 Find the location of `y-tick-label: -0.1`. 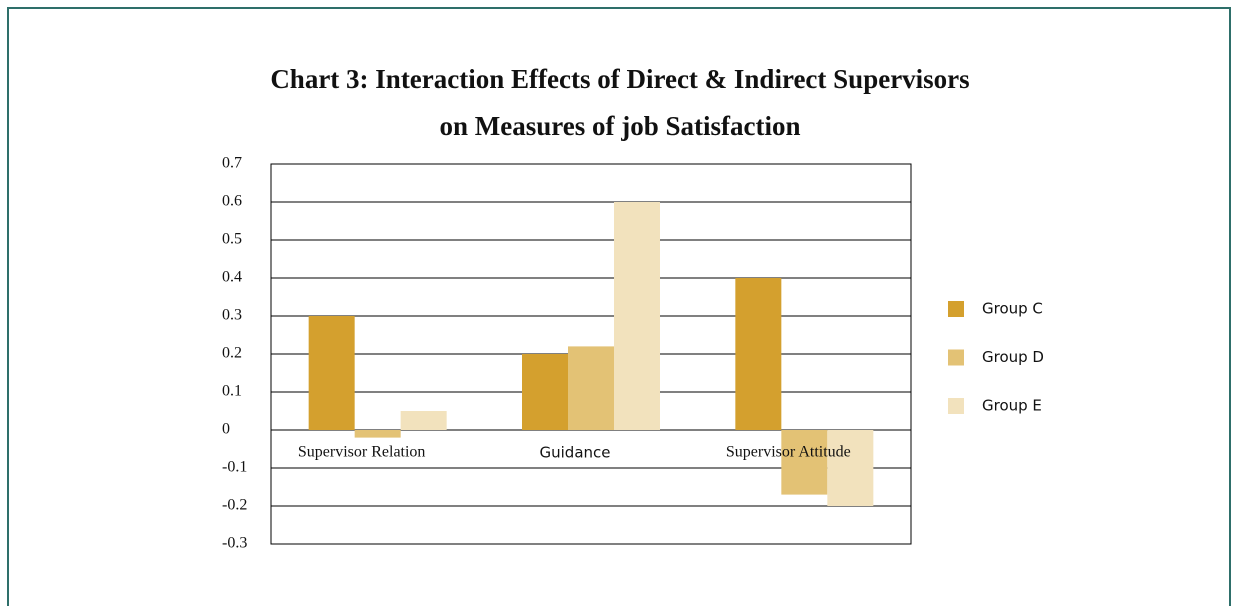

y-tick-label: -0.1 is located at coordinates (234, 467).